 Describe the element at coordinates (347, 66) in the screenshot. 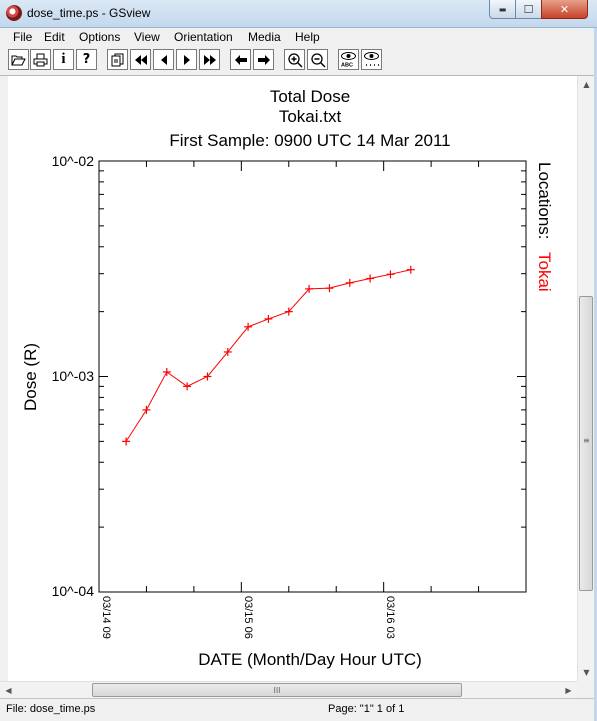

I see `svg-text: ABC` at that location.